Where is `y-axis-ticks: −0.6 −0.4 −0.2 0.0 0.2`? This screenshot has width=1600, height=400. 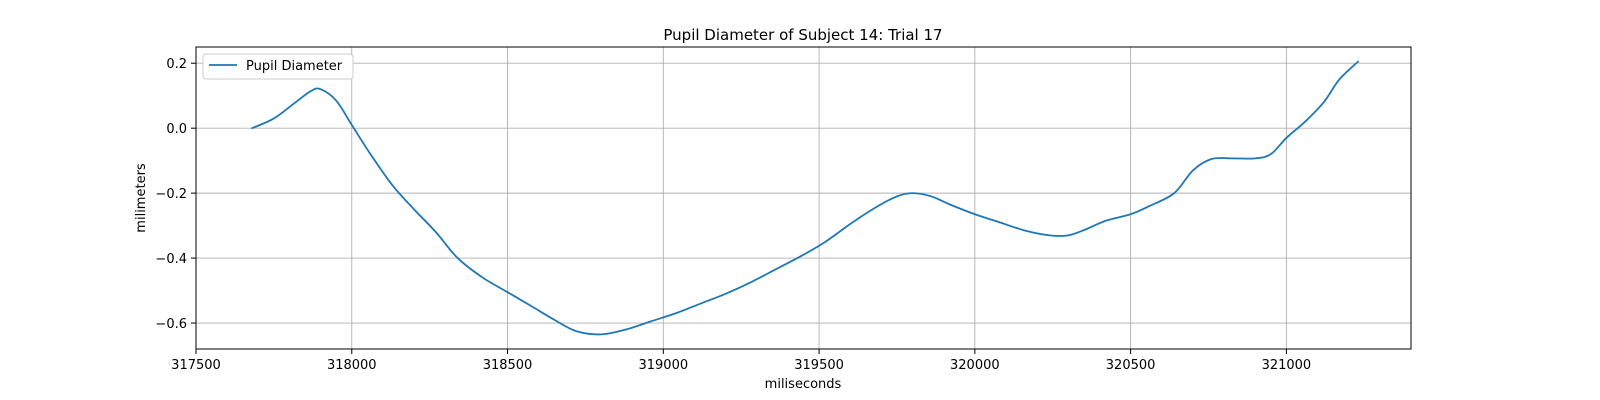 y-axis-ticks: −0.6 −0.4 −0.2 0.0 0.2 is located at coordinates (175, 194).